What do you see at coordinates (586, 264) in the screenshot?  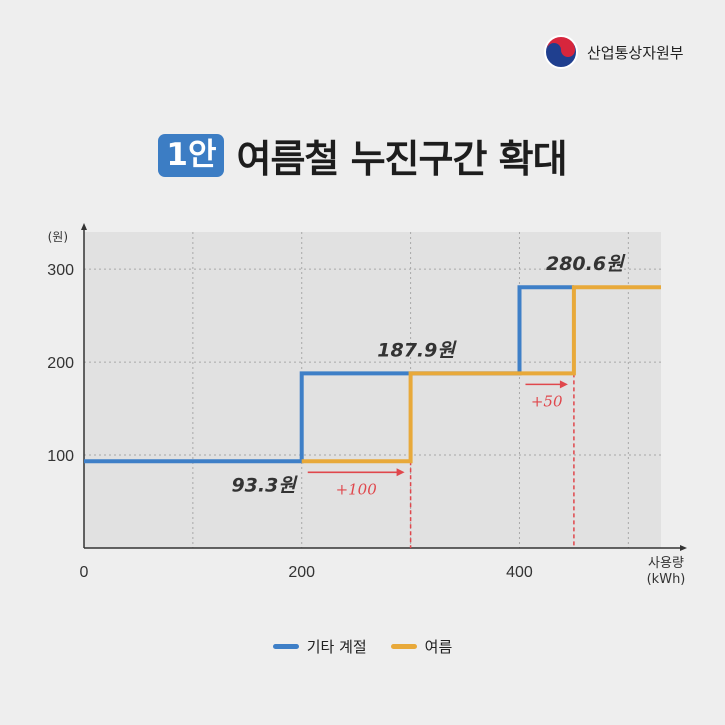 I see `value-label: 280.6원` at bounding box center [586, 264].